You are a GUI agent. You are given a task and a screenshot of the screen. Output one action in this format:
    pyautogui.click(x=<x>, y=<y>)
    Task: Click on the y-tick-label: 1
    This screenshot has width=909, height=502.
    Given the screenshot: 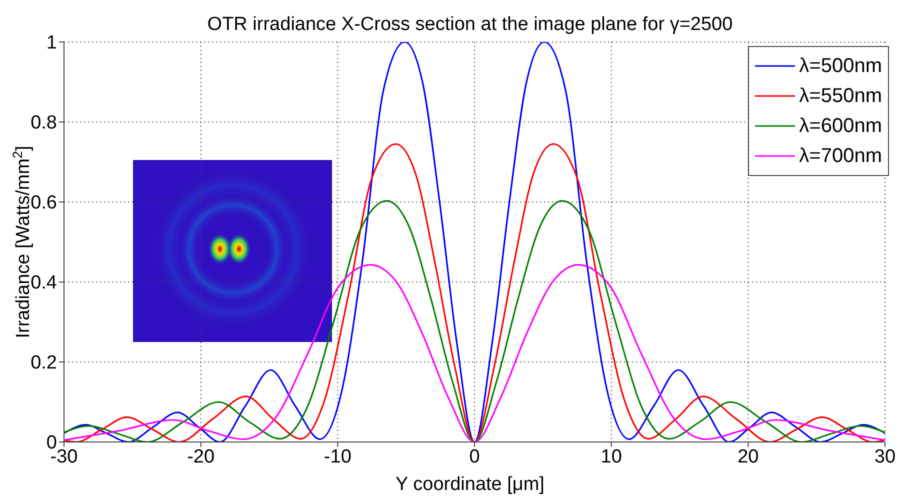 What is the action you would take?
    pyautogui.click(x=51, y=43)
    